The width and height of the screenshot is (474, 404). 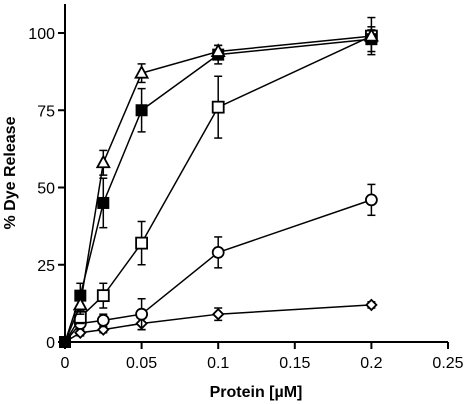 I want to click on x-tick-label: 0.1, so click(x=218, y=363).